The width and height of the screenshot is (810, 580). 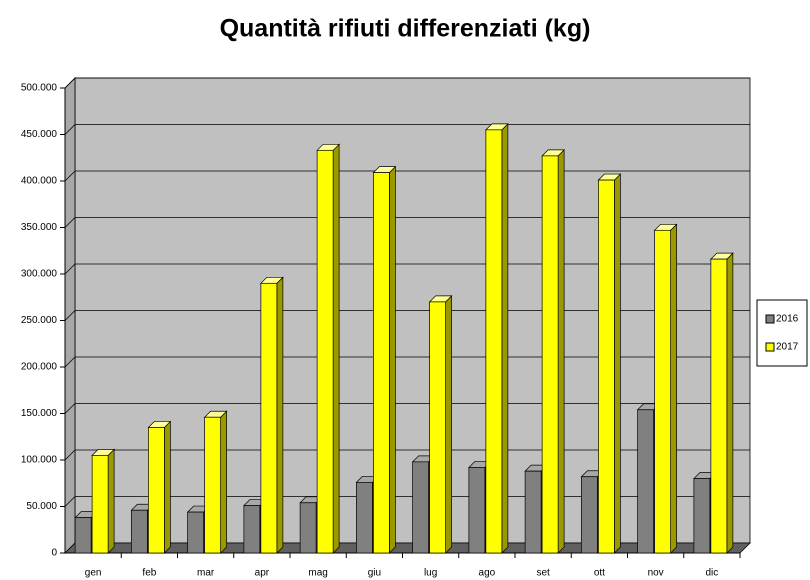 What do you see at coordinates (149, 573) in the screenshot?
I see `x-tick-label: feb` at bounding box center [149, 573].